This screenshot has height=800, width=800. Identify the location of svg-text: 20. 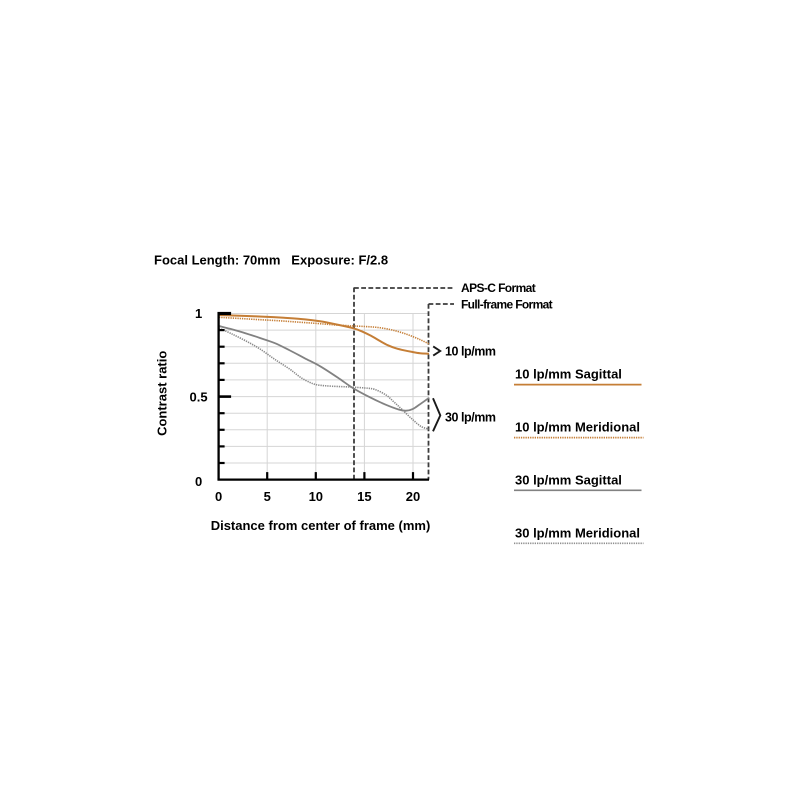
(413, 496).